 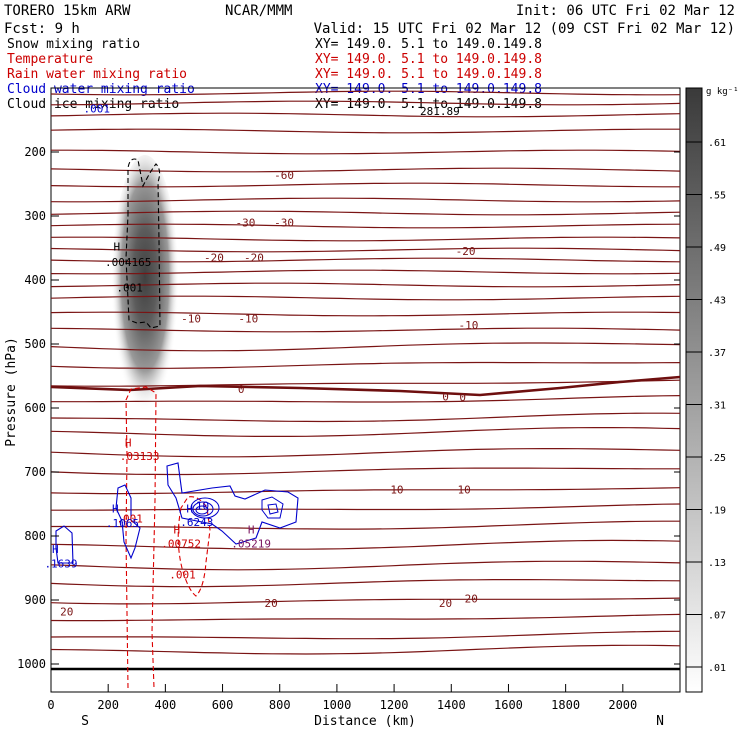 I want to click on x-tick-label-600: 600, so click(x=223, y=705).